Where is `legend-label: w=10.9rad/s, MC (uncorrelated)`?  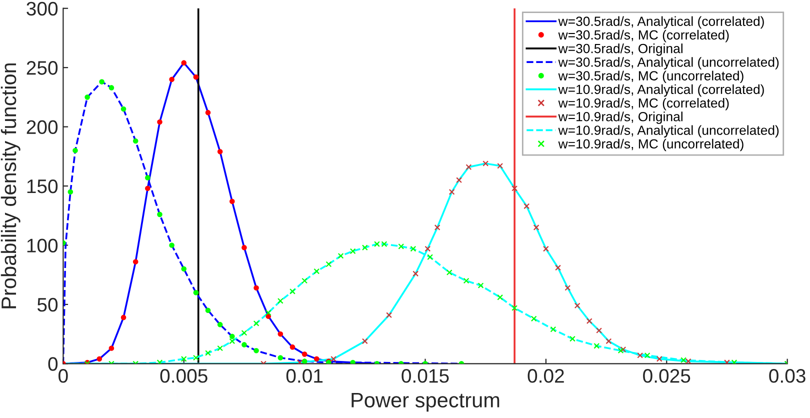 legend-label: w=10.9rad/s, MC (uncorrelated) is located at coordinates (651, 145).